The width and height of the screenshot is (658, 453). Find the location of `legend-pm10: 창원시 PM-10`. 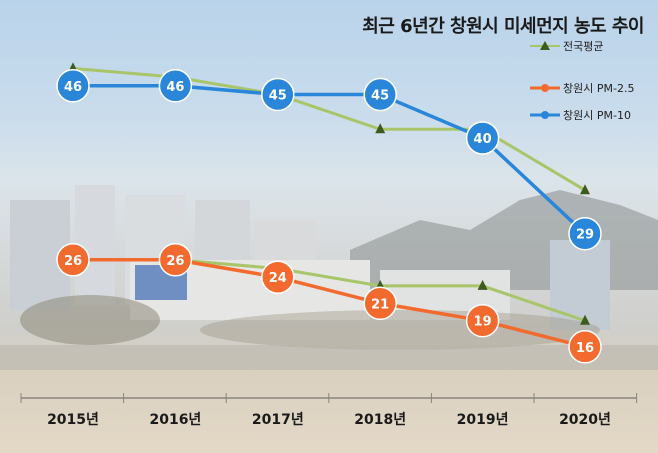

legend-pm10: 창원시 PM-10 is located at coordinates (580, 115).